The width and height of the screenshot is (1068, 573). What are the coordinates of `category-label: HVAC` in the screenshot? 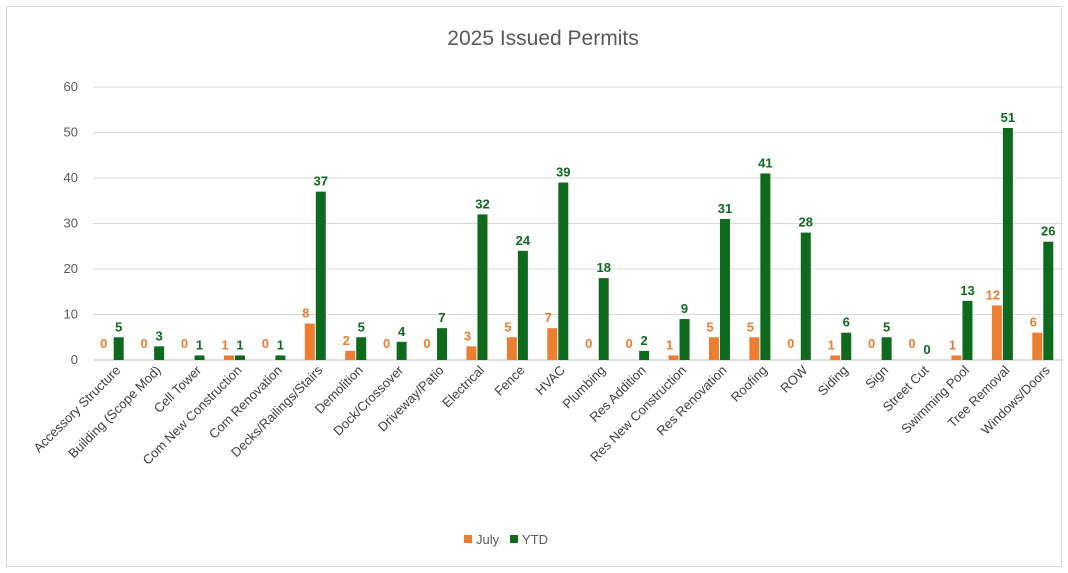 It's located at (549, 380).